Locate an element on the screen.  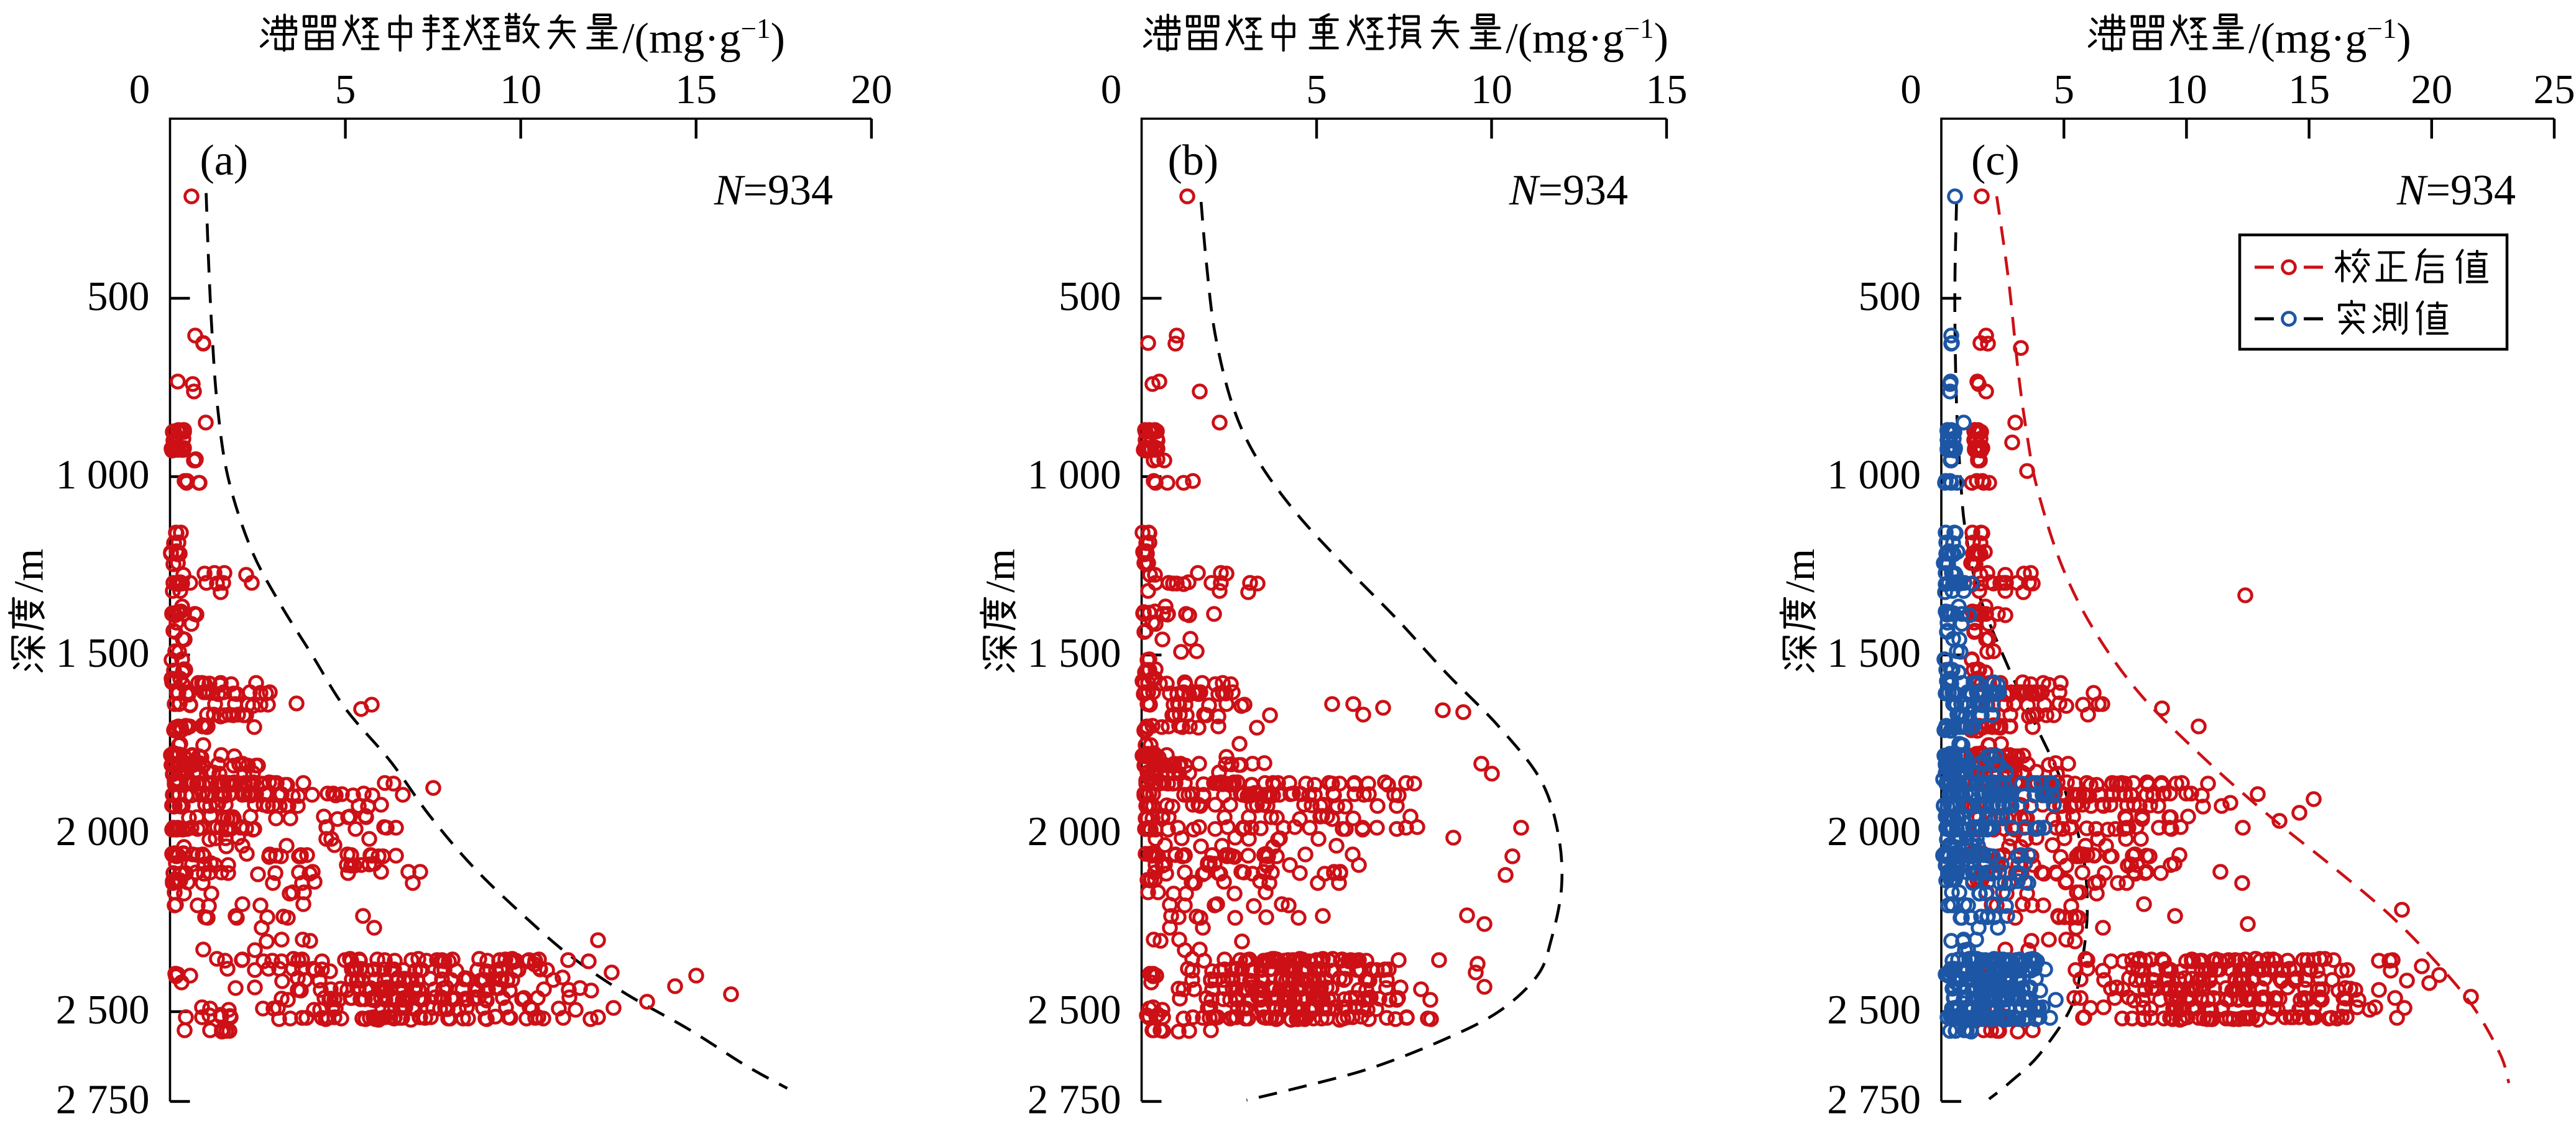
svg-text: (a) is located at coordinates (224, 161).